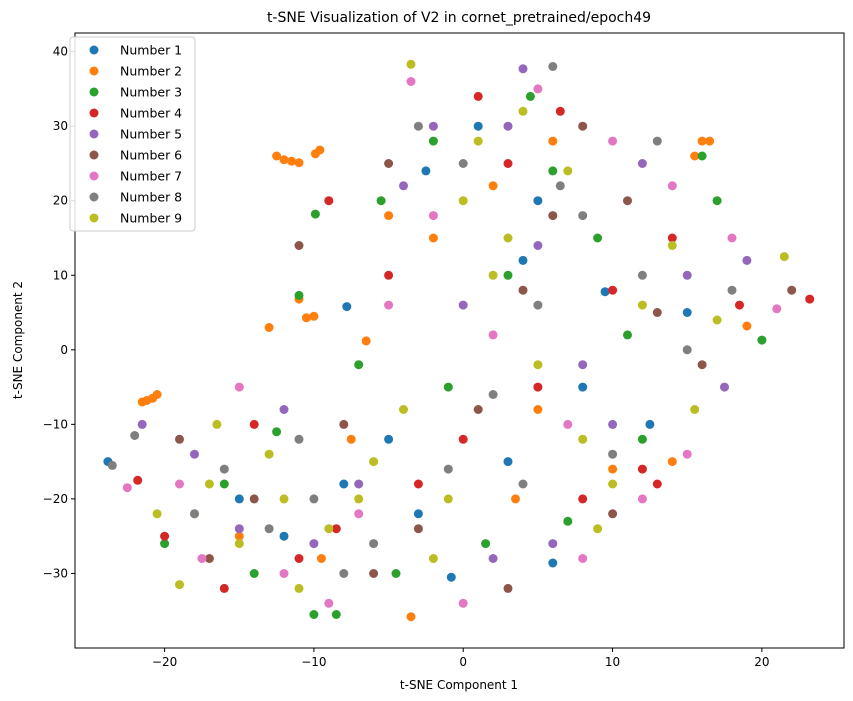  Describe the element at coordinates (132, 134) in the screenshot. I see `legend-box` at that location.